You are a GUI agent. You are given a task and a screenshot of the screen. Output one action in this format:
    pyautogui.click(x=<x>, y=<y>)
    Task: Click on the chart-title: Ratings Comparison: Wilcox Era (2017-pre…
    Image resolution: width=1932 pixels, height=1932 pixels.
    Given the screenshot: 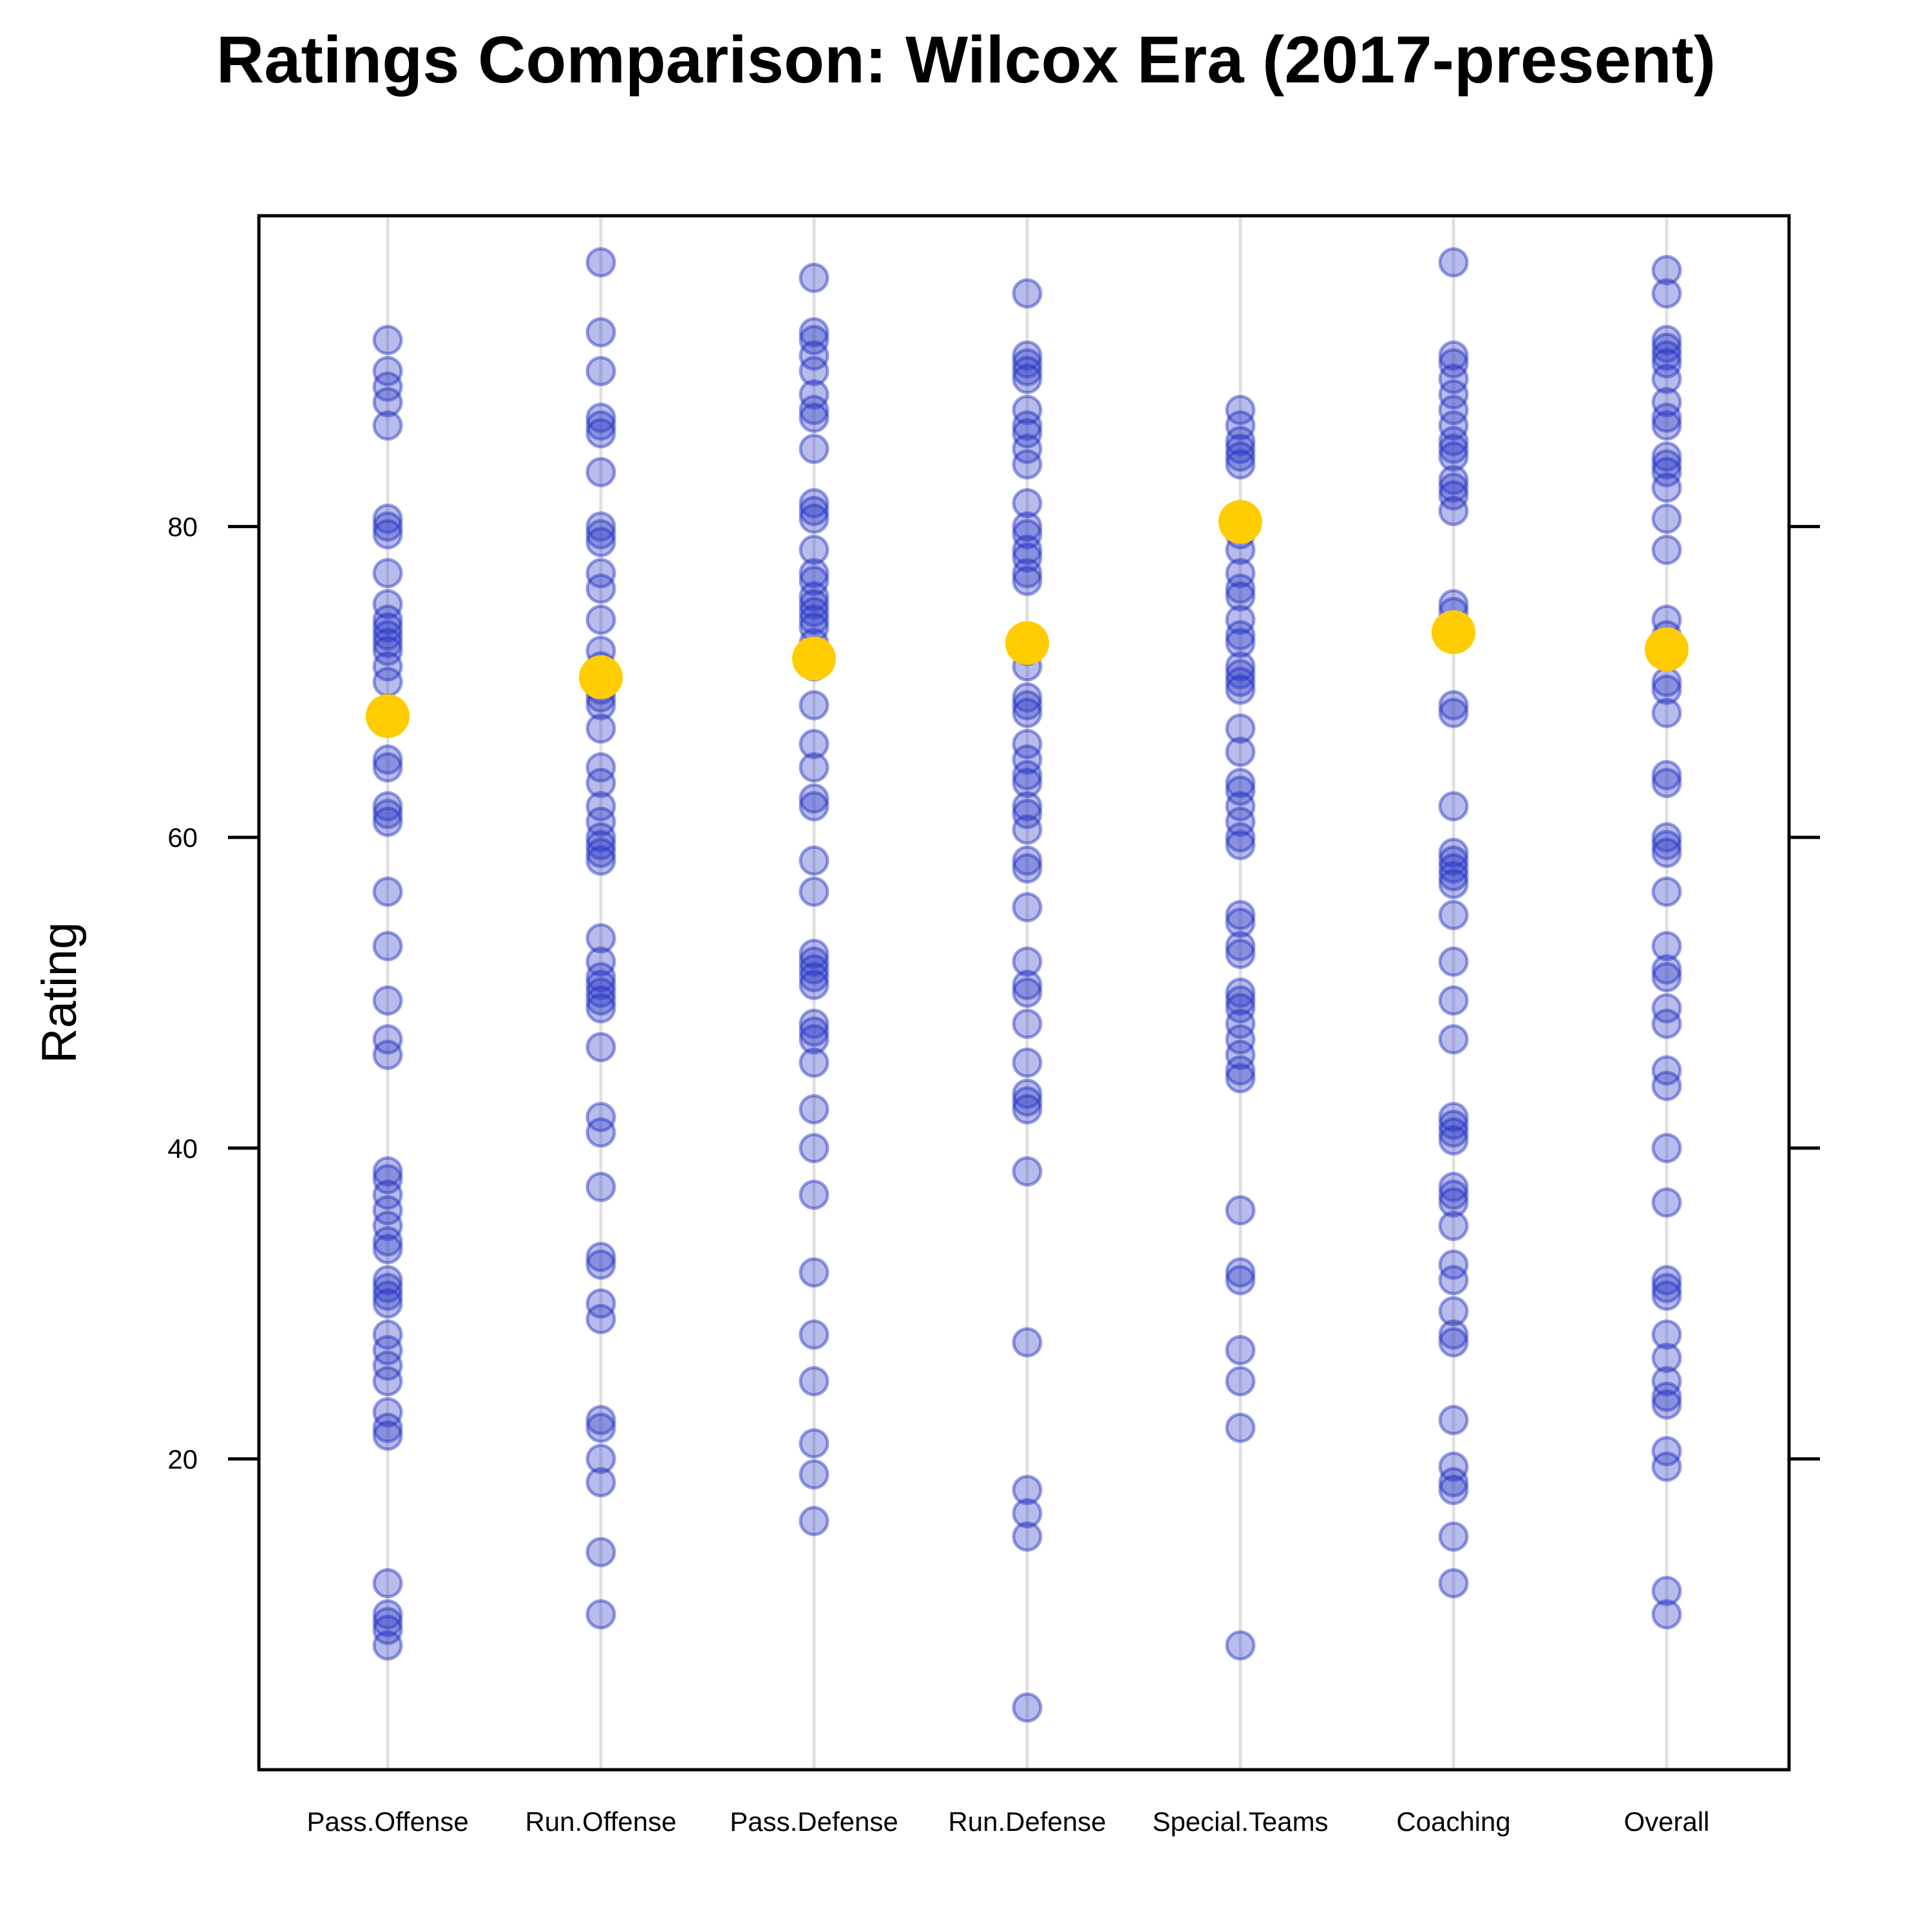 What is the action you would take?
    pyautogui.click(x=966, y=60)
    